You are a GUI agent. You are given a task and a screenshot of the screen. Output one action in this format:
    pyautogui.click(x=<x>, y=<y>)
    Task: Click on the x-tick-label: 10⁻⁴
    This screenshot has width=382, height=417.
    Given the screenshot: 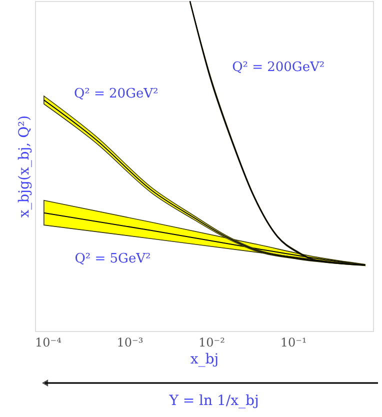 What is the action you would take?
    pyautogui.click(x=48, y=343)
    